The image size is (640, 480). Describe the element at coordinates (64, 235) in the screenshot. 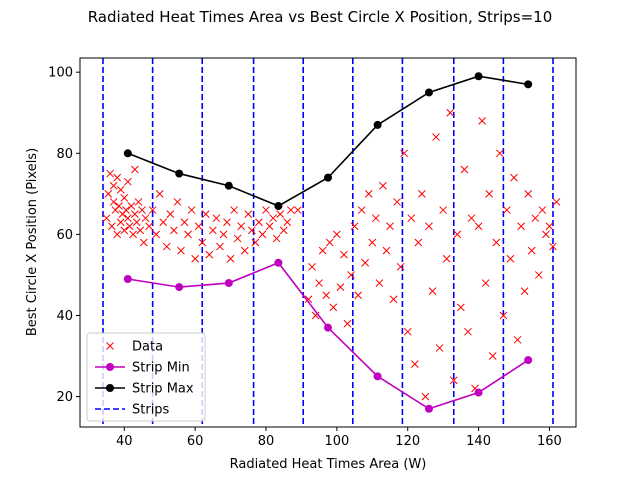

I see `y-tick-label: 60` at that location.